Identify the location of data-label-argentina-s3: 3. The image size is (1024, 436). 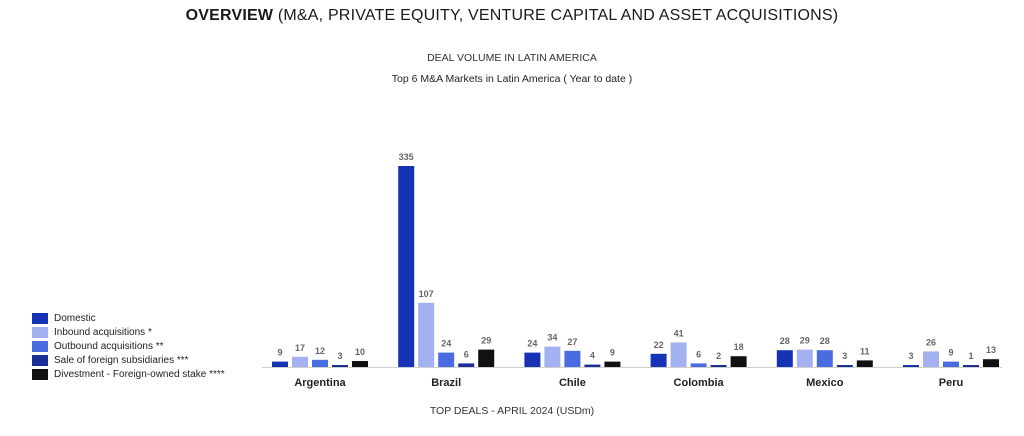
(339, 356).